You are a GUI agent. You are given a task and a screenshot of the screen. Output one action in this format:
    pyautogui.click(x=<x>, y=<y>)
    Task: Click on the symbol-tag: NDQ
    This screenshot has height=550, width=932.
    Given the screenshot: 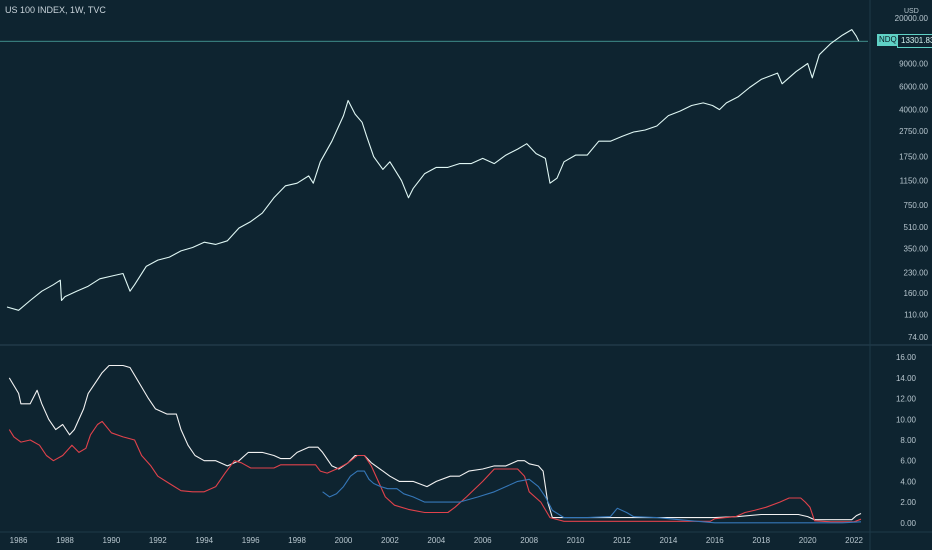 What is the action you would take?
    pyautogui.click(x=888, y=40)
    